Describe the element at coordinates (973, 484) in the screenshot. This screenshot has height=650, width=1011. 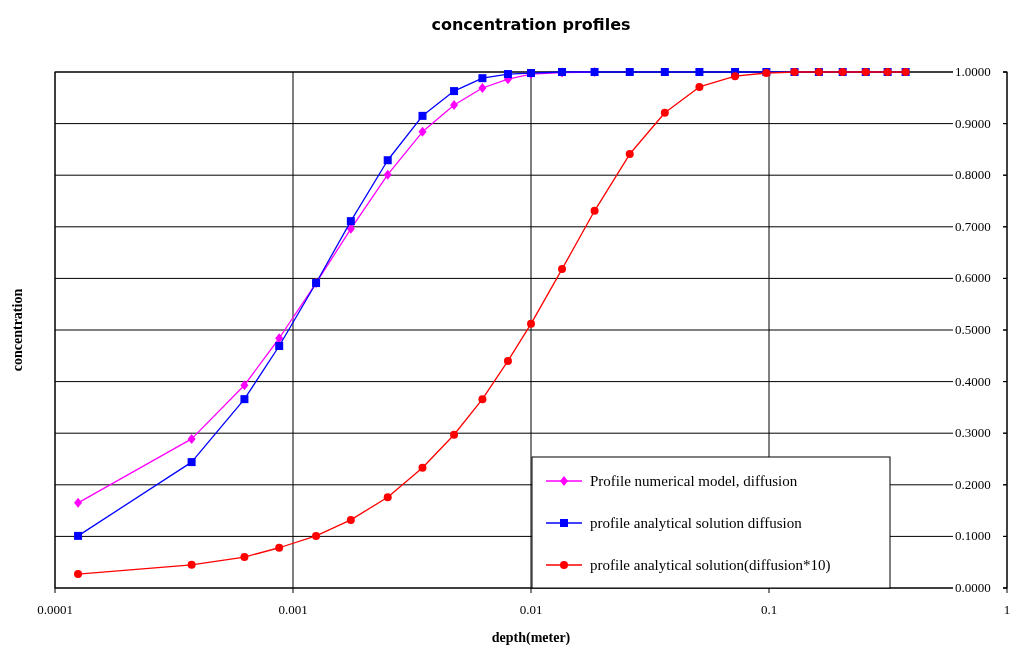
I see `y-tick-label: 0.2000` at that location.